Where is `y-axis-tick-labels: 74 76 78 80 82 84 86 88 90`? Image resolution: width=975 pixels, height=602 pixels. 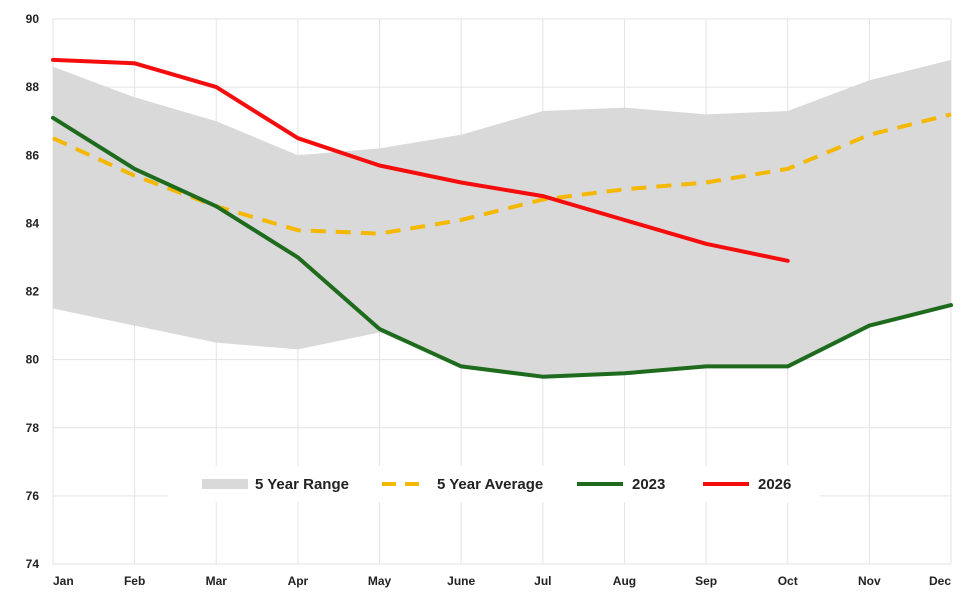
y-axis-tick-labels: 74 76 78 80 82 84 86 88 90 is located at coordinates (33, 291).